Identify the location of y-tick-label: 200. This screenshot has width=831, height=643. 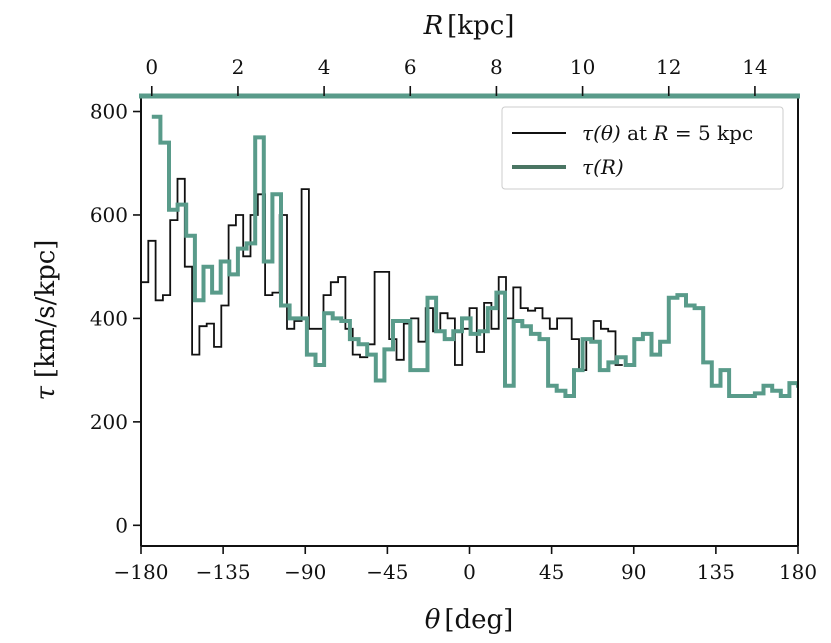
(109, 422).